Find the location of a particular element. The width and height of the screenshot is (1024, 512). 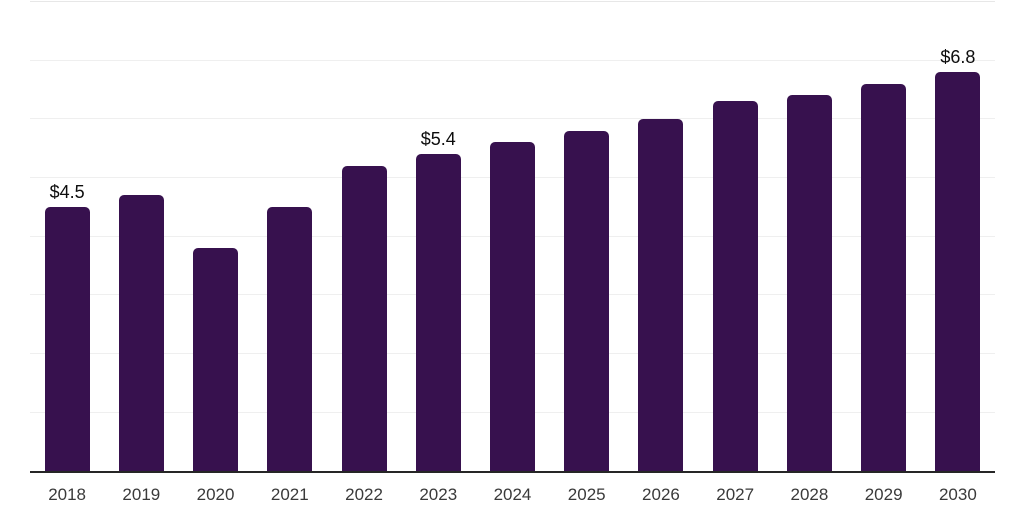

bar-2027 is located at coordinates (735, 286).